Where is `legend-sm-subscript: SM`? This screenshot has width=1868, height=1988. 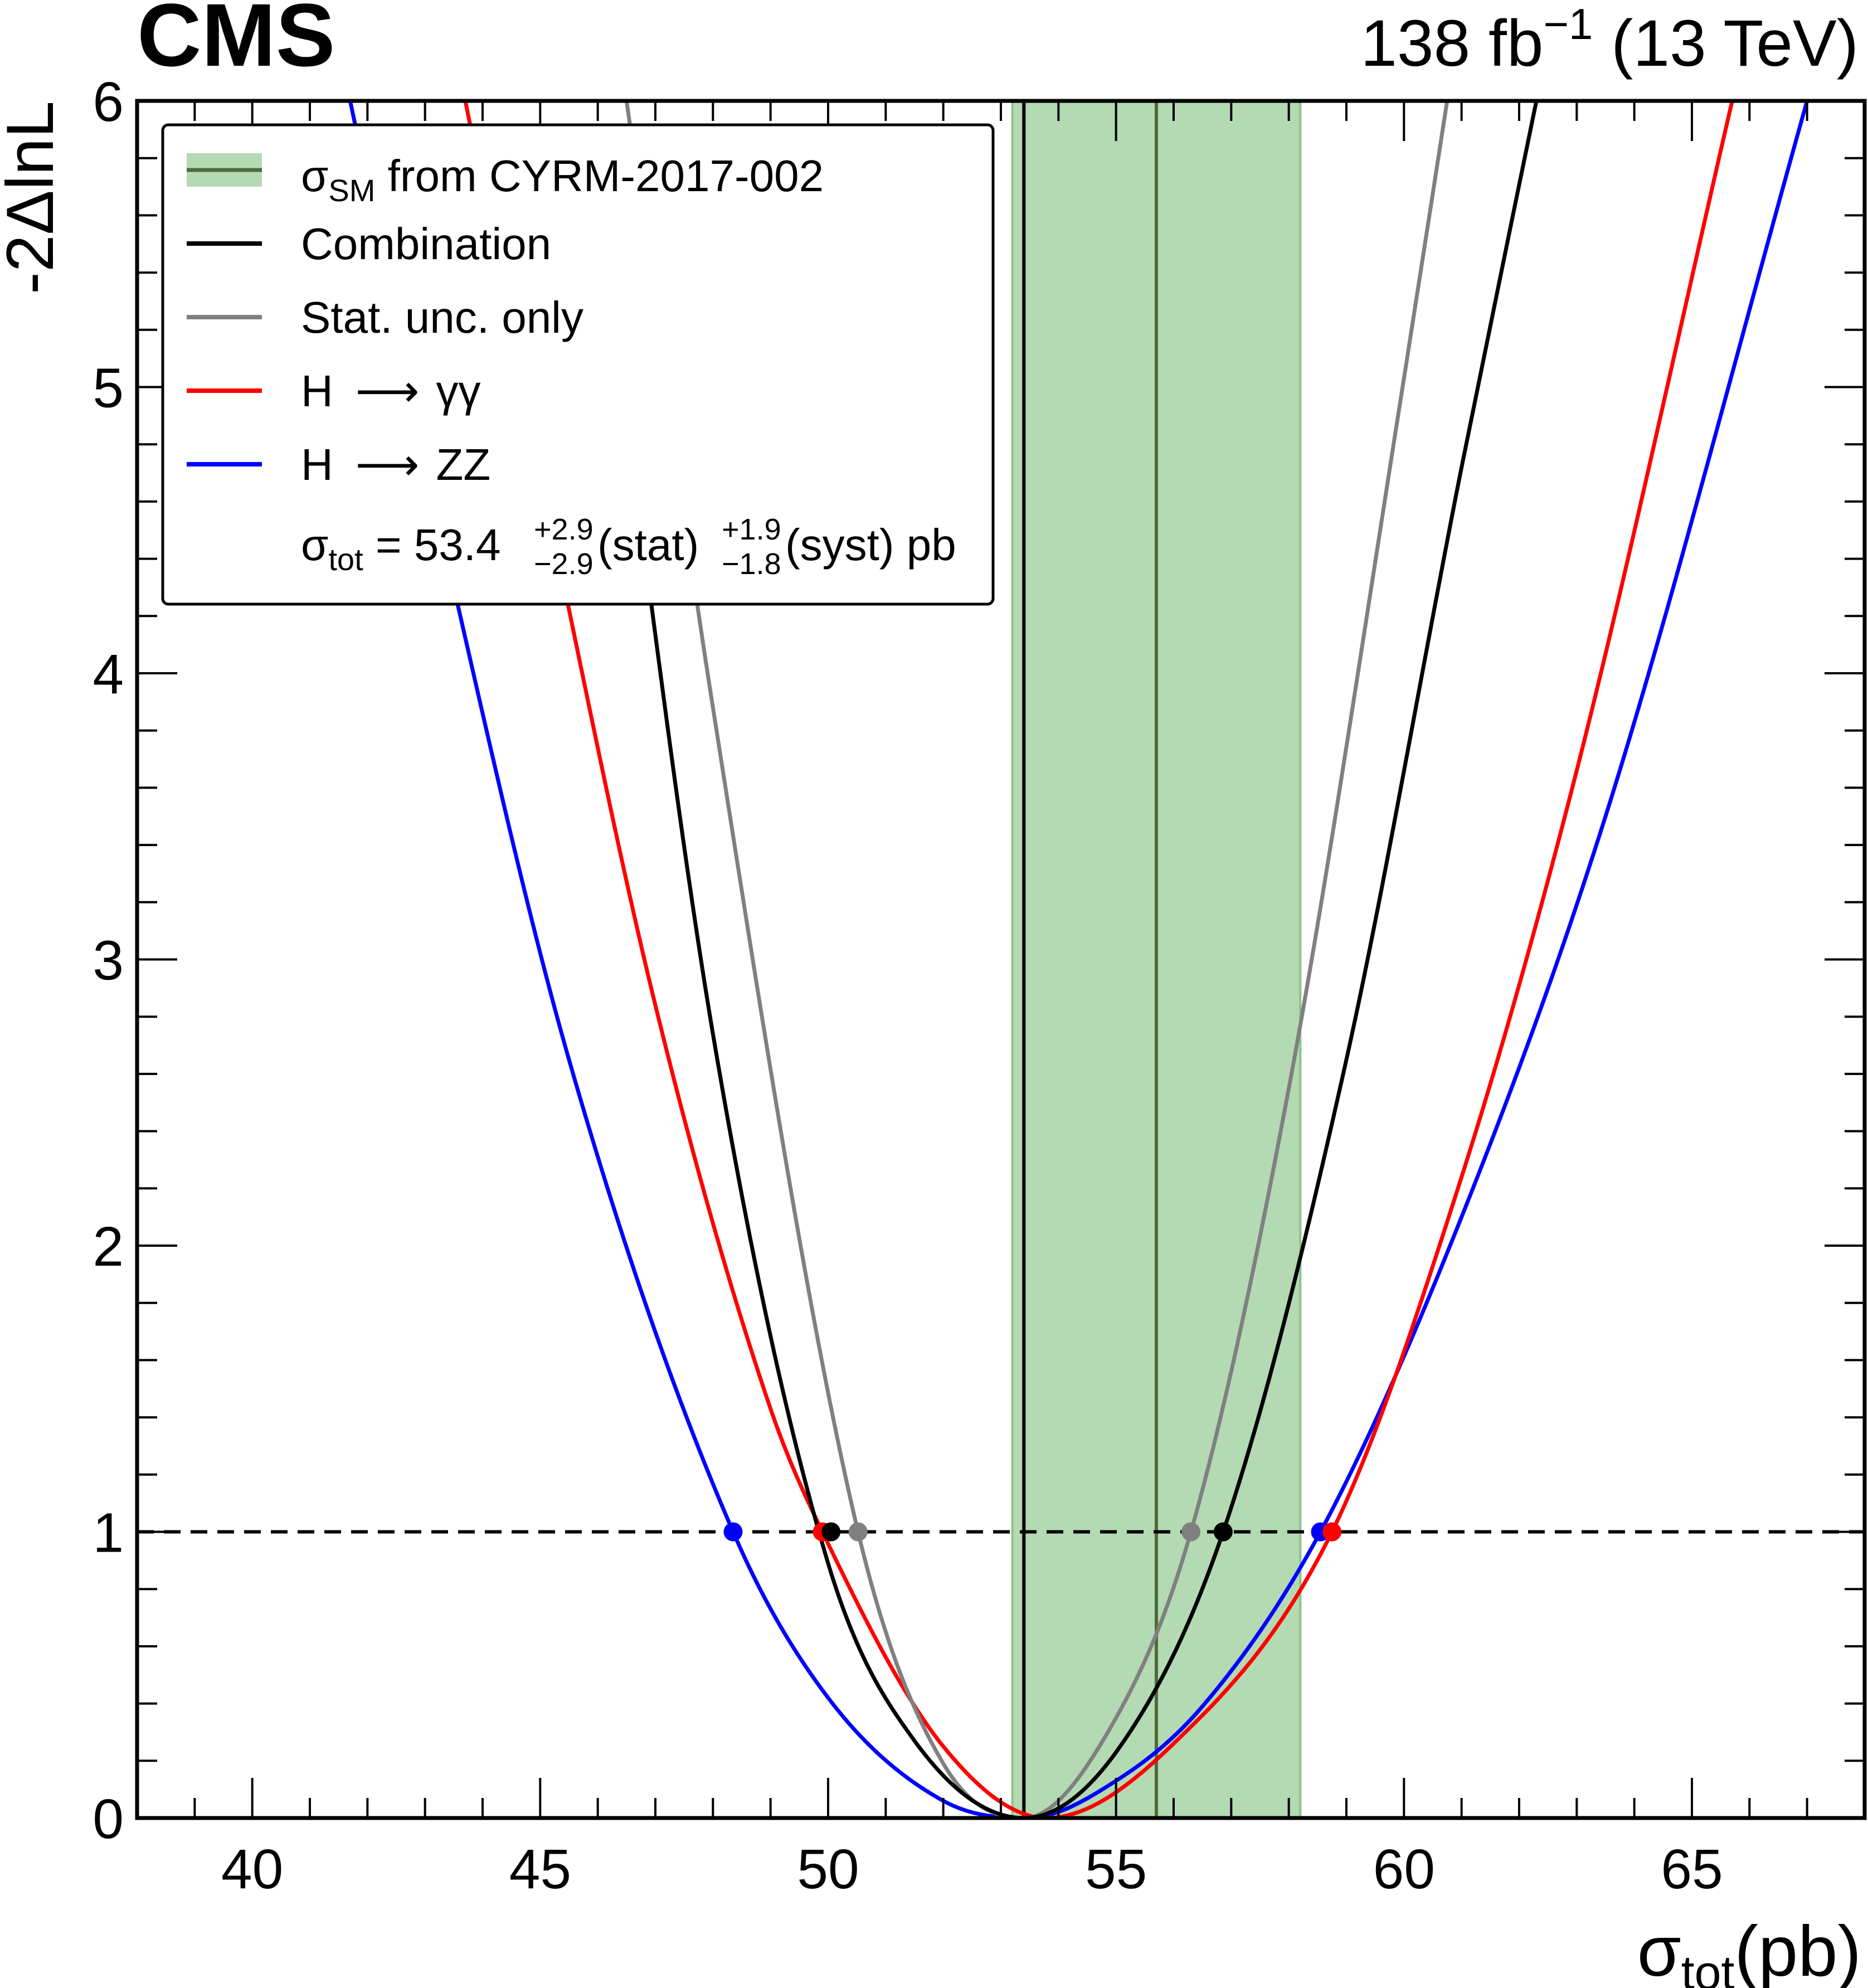
legend-sm-subscript: SM is located at coordinates (351, 190).